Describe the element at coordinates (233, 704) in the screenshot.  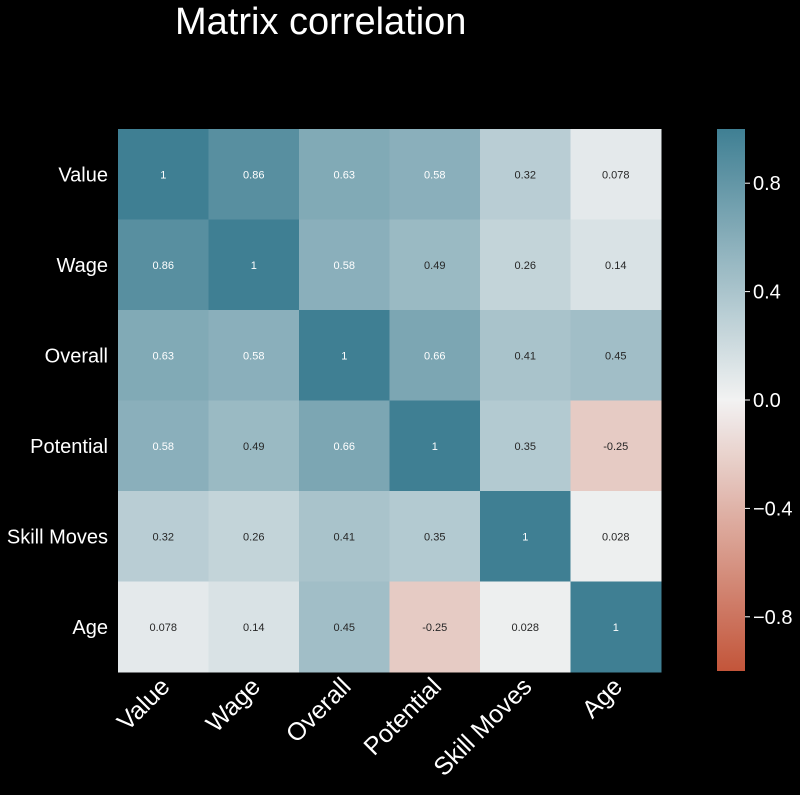
I see `x-tick-label: Wage` at that location.